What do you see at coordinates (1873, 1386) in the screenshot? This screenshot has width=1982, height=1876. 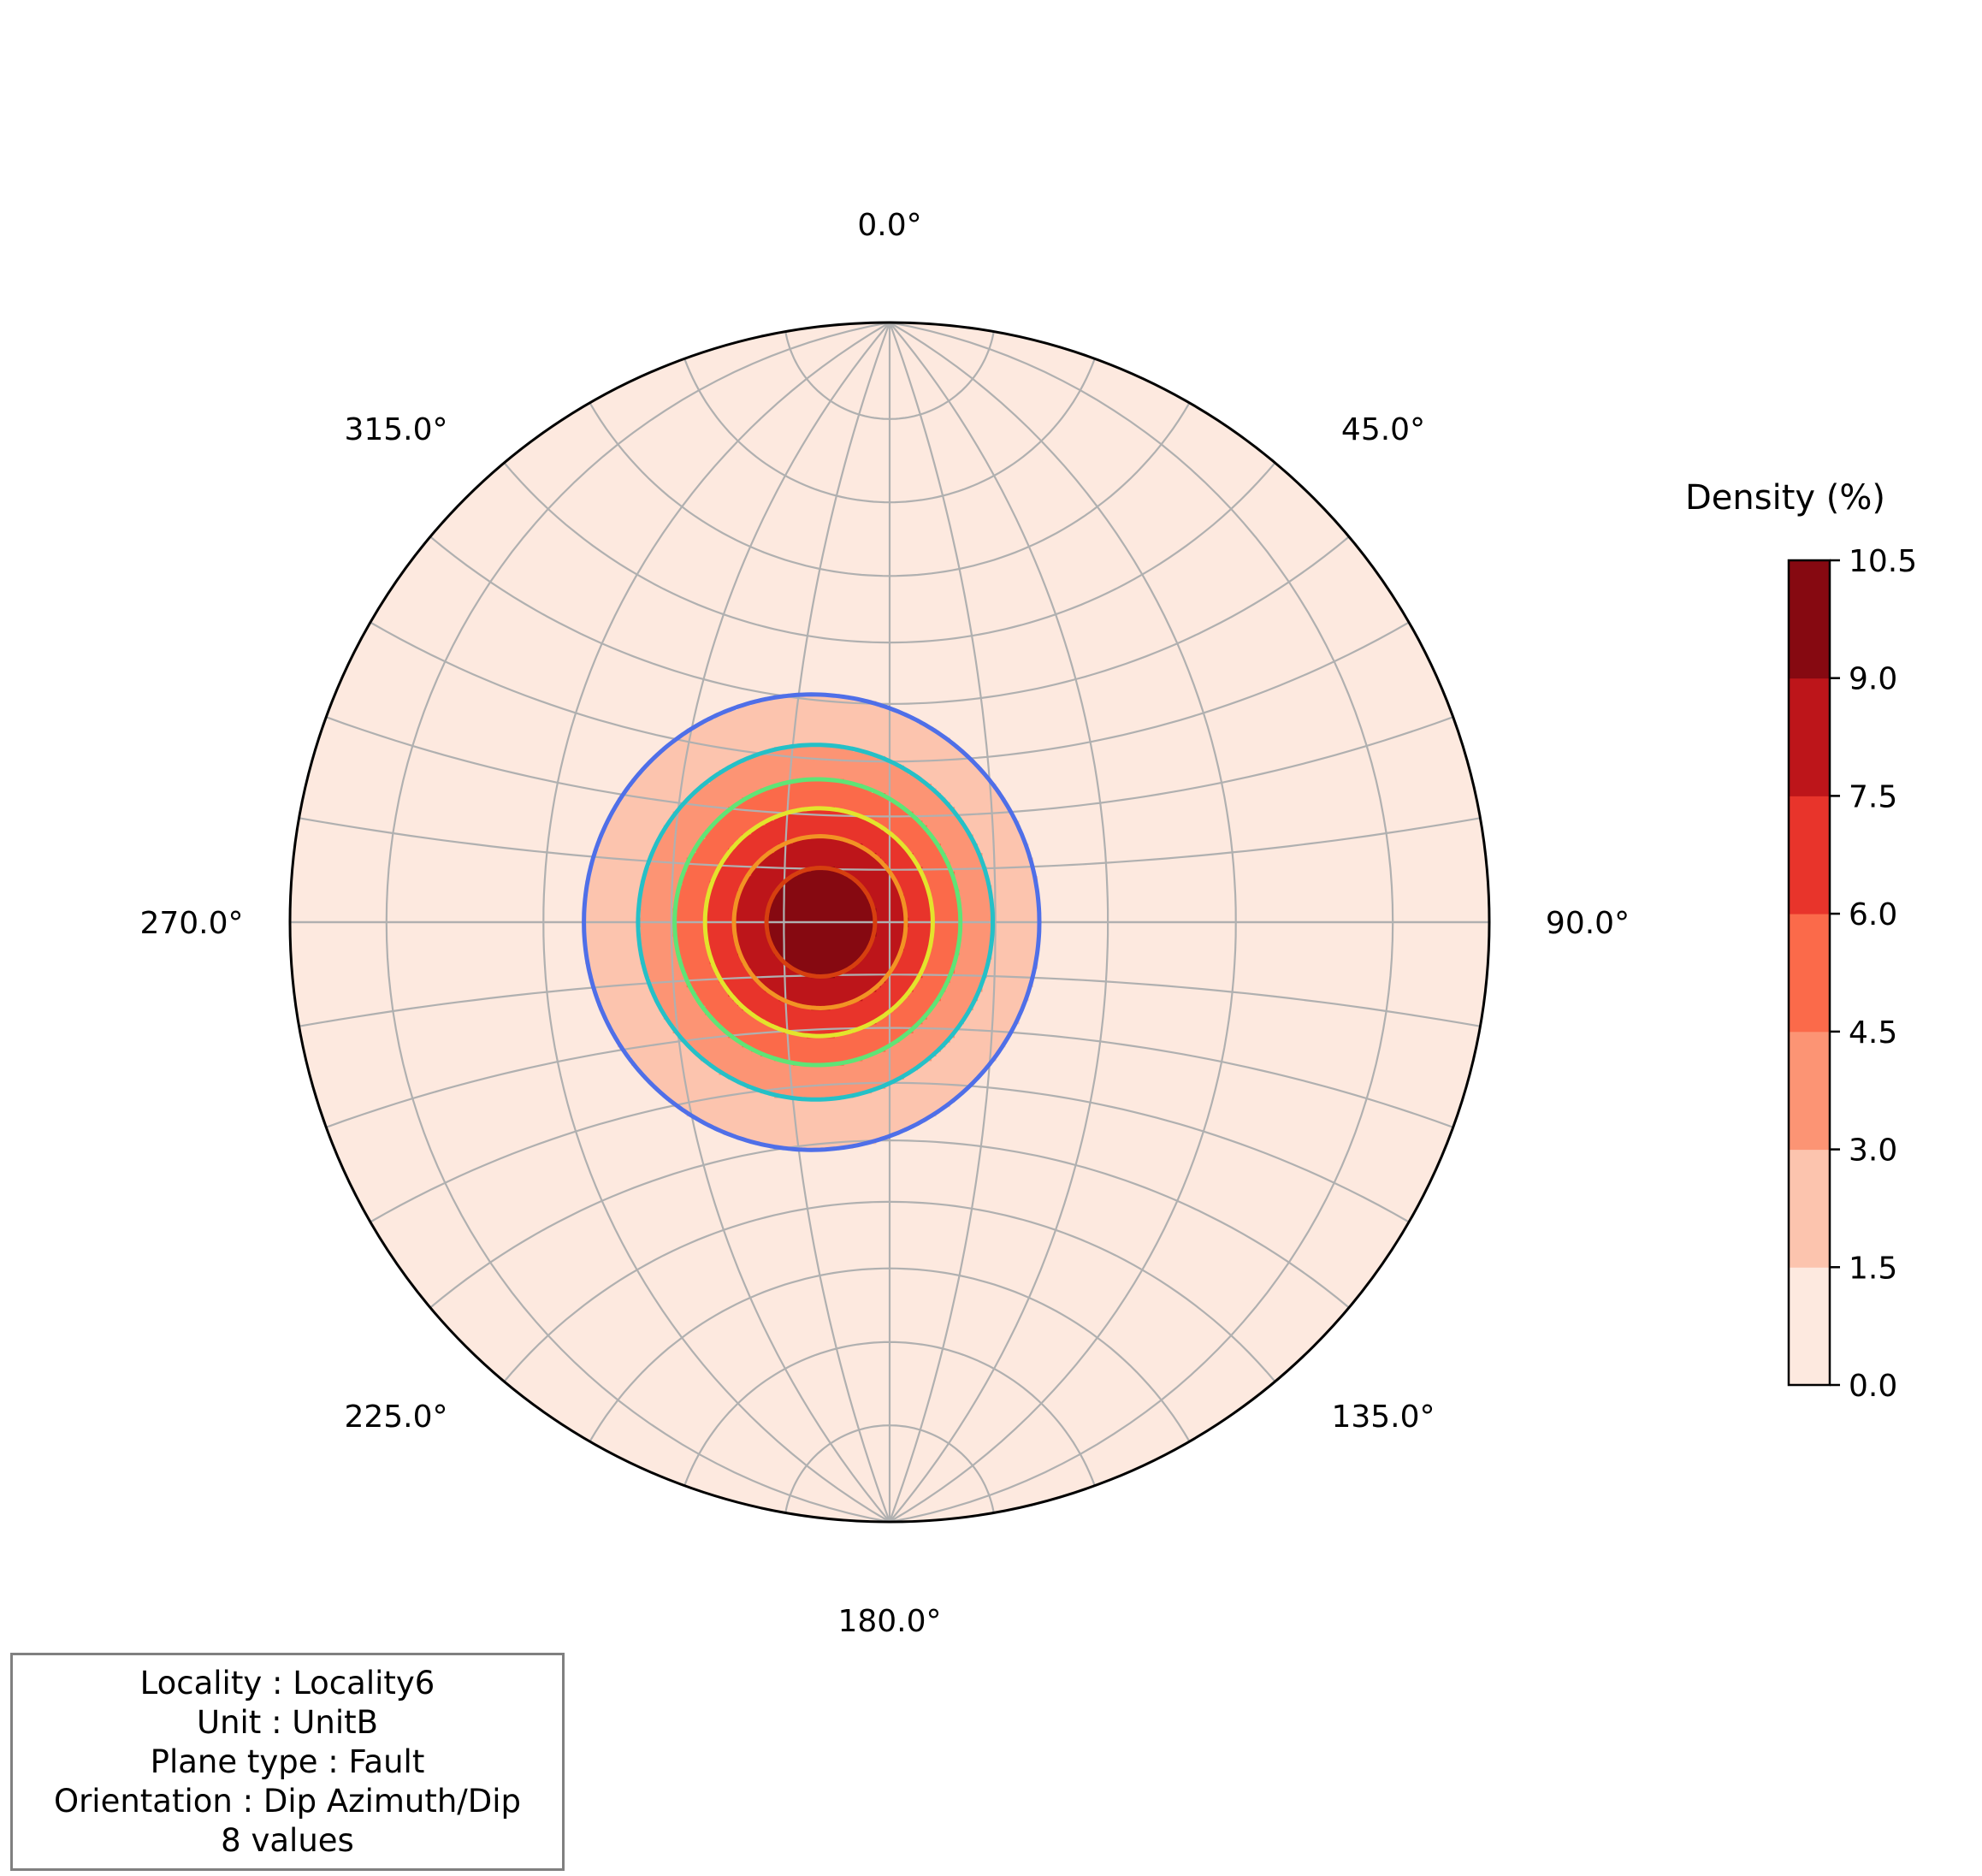 I see `colorbar-tick-label: 0.0` at bounding box center [1873, 1386].